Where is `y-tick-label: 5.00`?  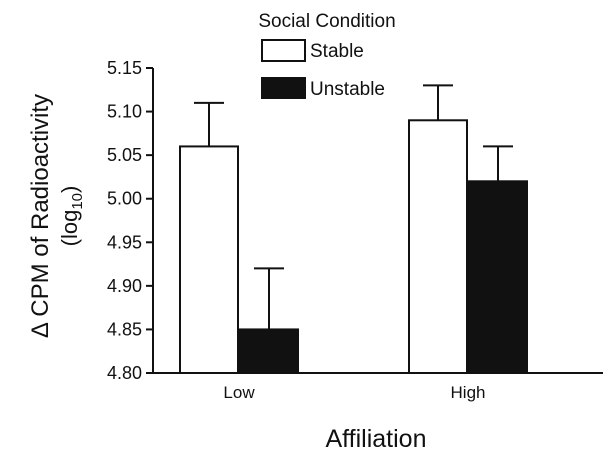 y-tick-label: 5.00 is located at coordinates (124, 199).